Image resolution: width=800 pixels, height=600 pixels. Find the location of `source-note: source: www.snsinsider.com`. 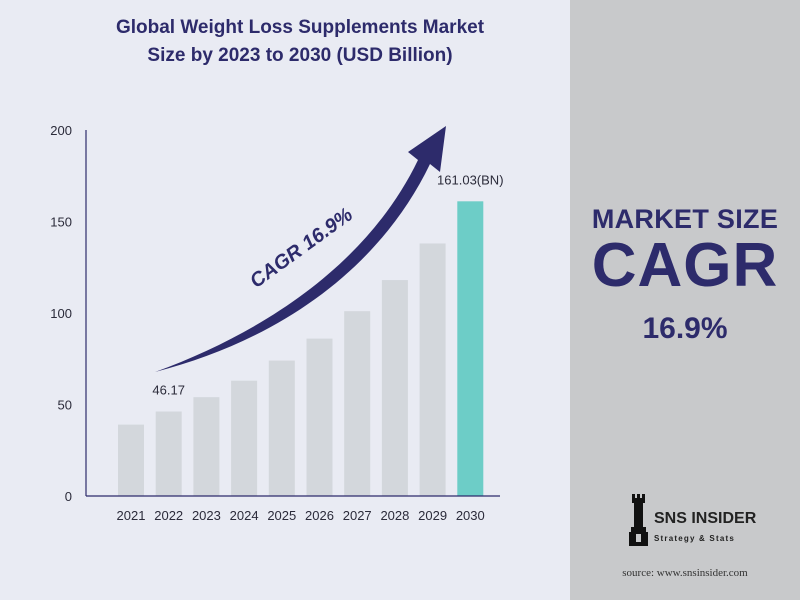

source-note: source: www.snsinsider.com is located at coordinates (685, 573).